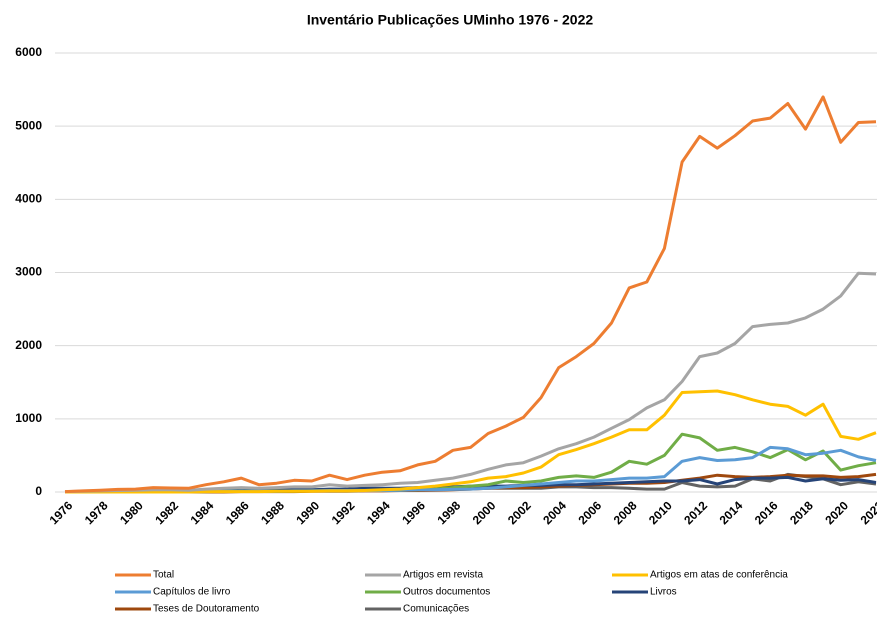  What do you see at coordinates (443, 575) in the screenshot?
I see `legend-label: Artigos em revista` at bounding box center [443, 575].